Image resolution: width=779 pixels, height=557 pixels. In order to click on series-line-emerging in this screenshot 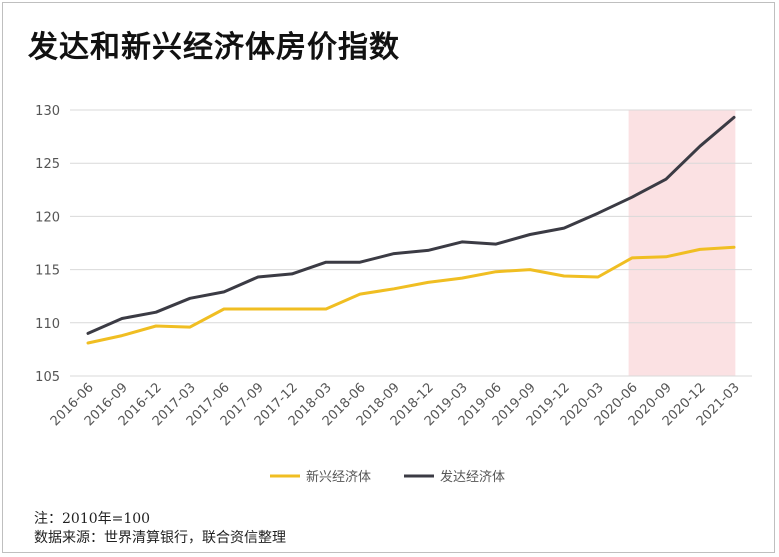, I will do `click(411, 295)`.